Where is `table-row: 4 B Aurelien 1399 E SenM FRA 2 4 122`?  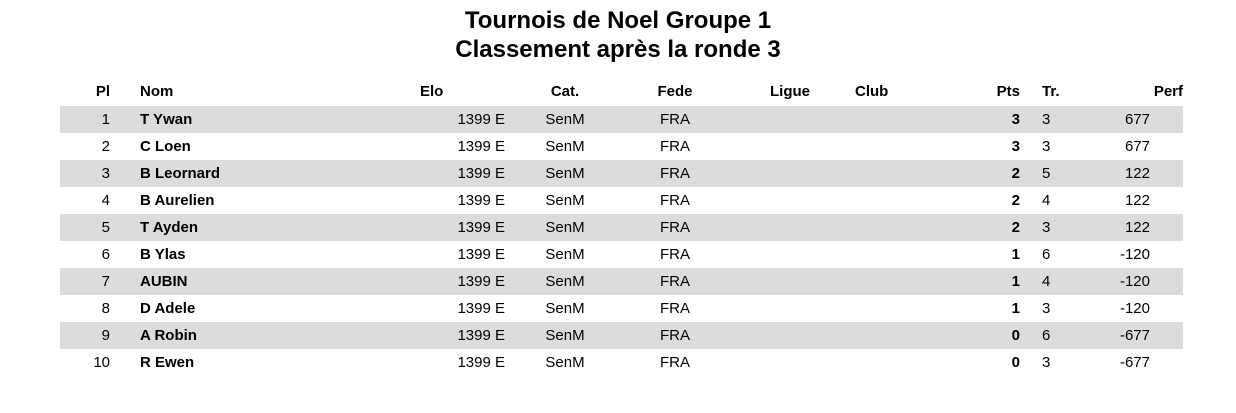
table-row: 4 B Aurelien 1399 E SenM FRA 2 4 122 is located at coordinates (621, 200).